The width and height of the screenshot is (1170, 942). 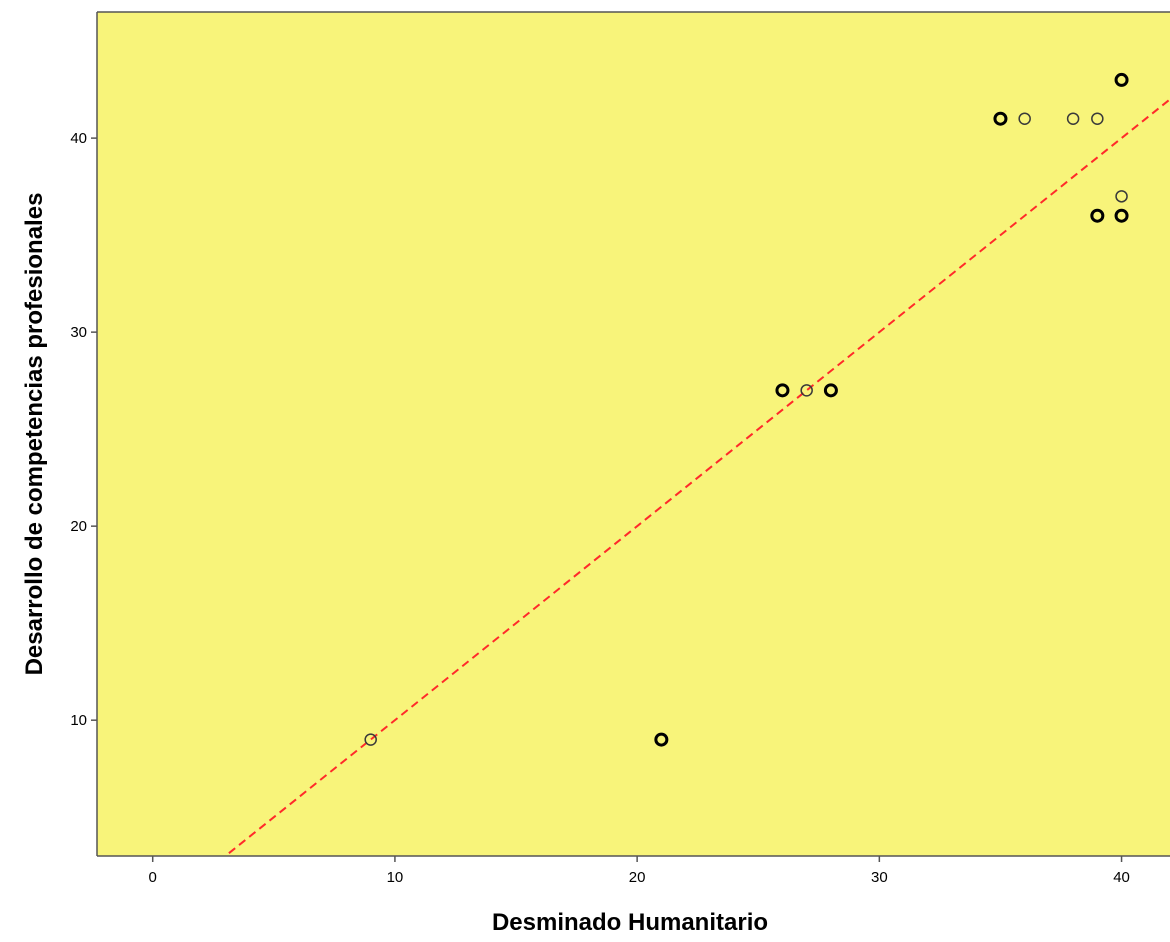 I want to click on x-tick-label: 20, so click(x=637, y=877).